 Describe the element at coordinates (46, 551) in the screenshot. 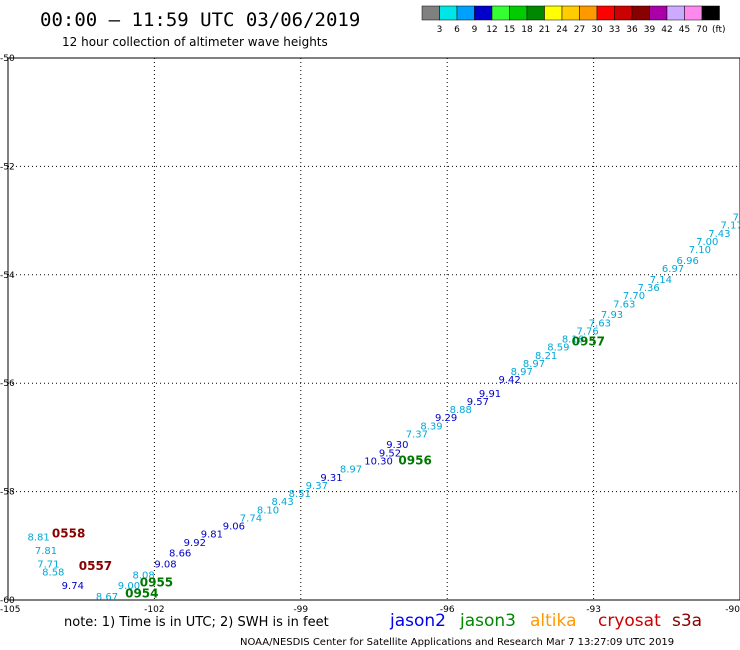

I see `wave-height-value: 7.81` at that location.